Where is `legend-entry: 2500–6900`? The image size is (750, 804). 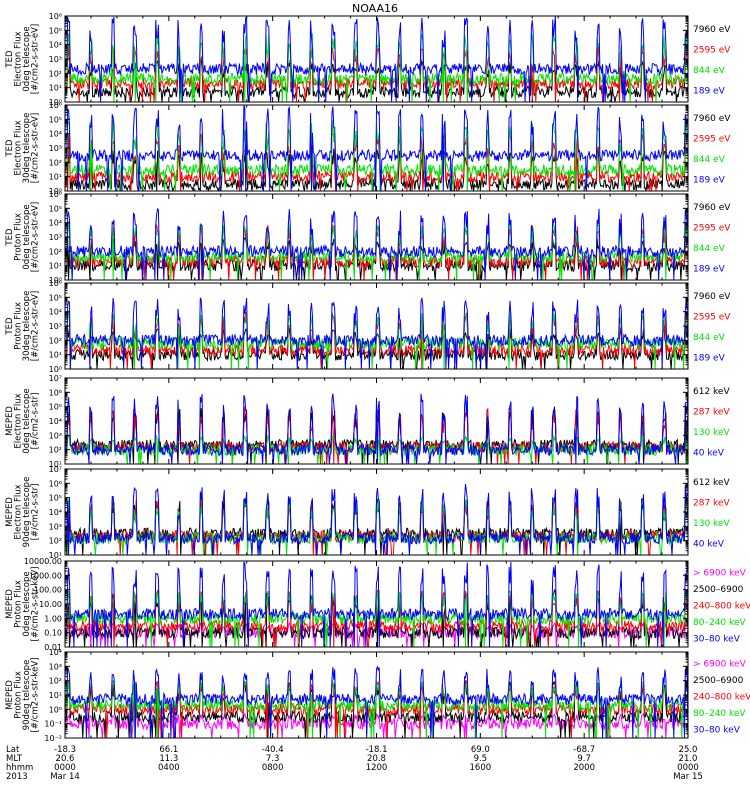
legend-entry: 2500–6900 is located at coordinates (718, 681).